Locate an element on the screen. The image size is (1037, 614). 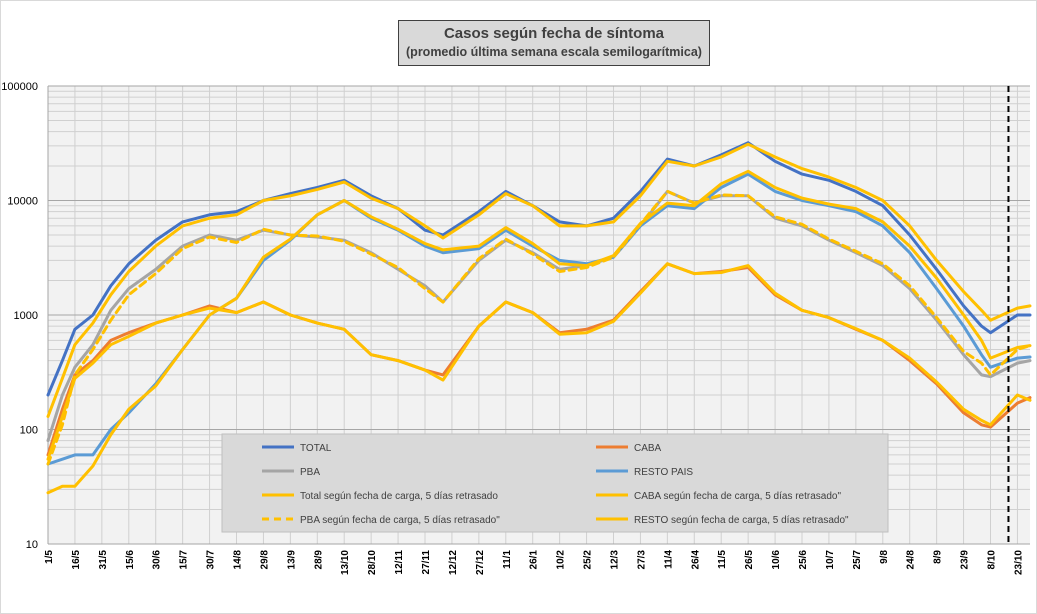
x-tick-label: 26/1 is located at coordinates (534, 560).